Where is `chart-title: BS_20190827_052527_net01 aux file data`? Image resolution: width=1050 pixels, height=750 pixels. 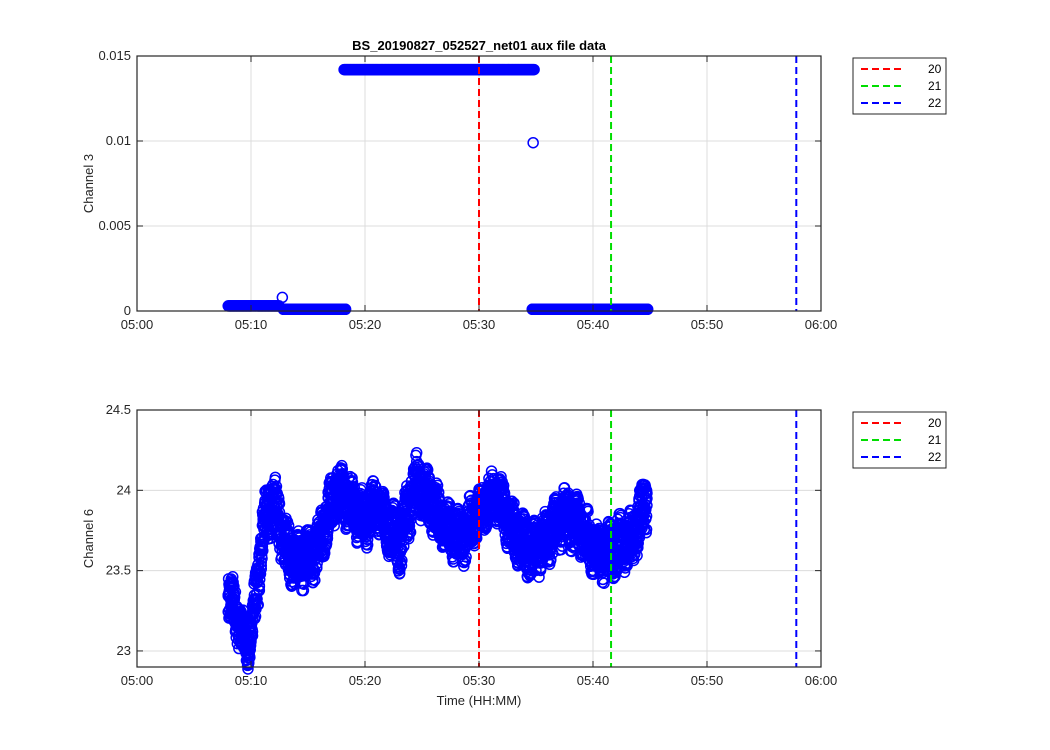
chart-title: BS_20190827_052527_net01 aux file data is located at coordinates (479, 45).